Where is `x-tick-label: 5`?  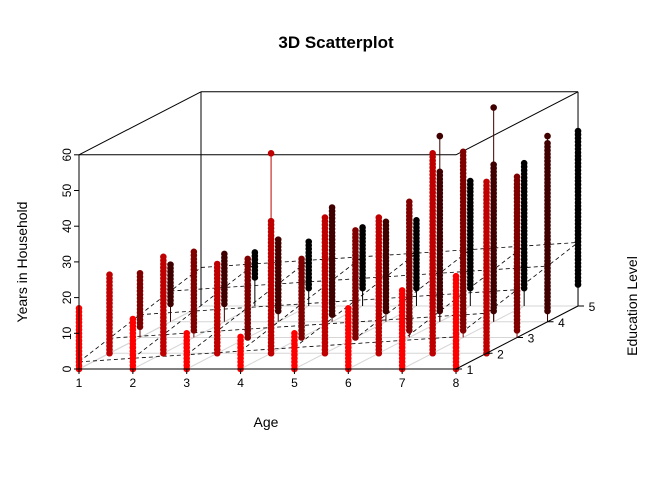 x-tick-label: 5 is located at coordinates (294, 383).